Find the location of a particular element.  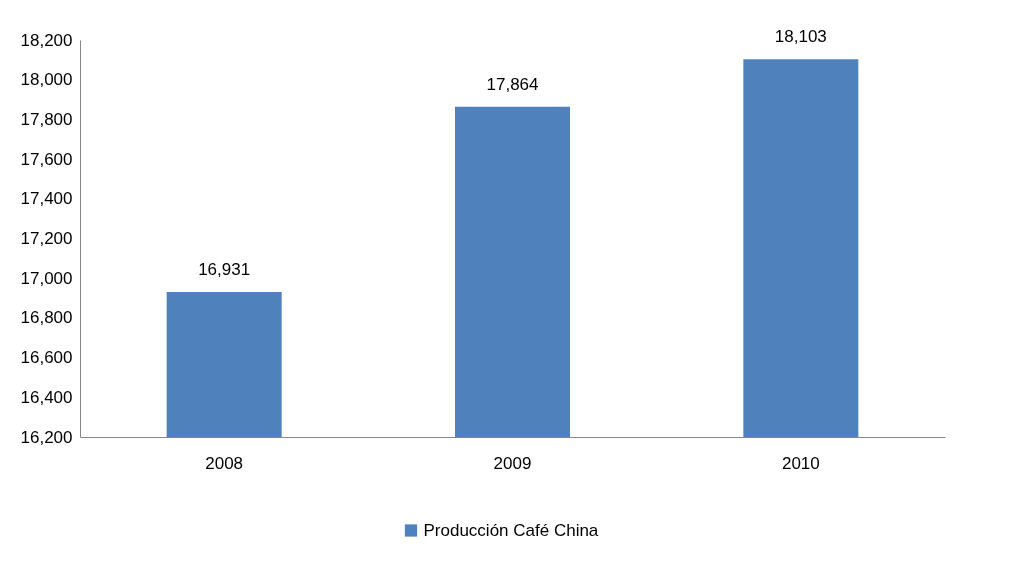

y-tick-label: 16,400 is located at coordinates (46, 397).